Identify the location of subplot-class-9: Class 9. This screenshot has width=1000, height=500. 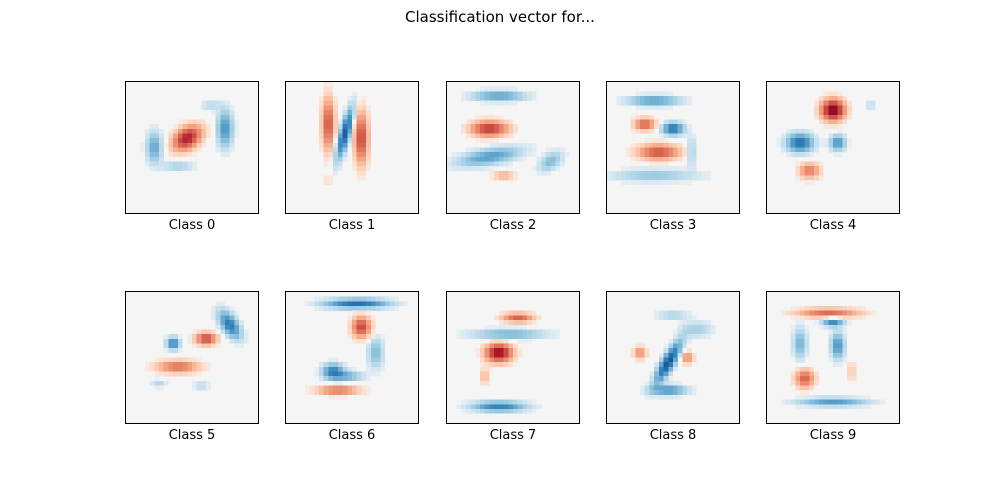
(833, 367).